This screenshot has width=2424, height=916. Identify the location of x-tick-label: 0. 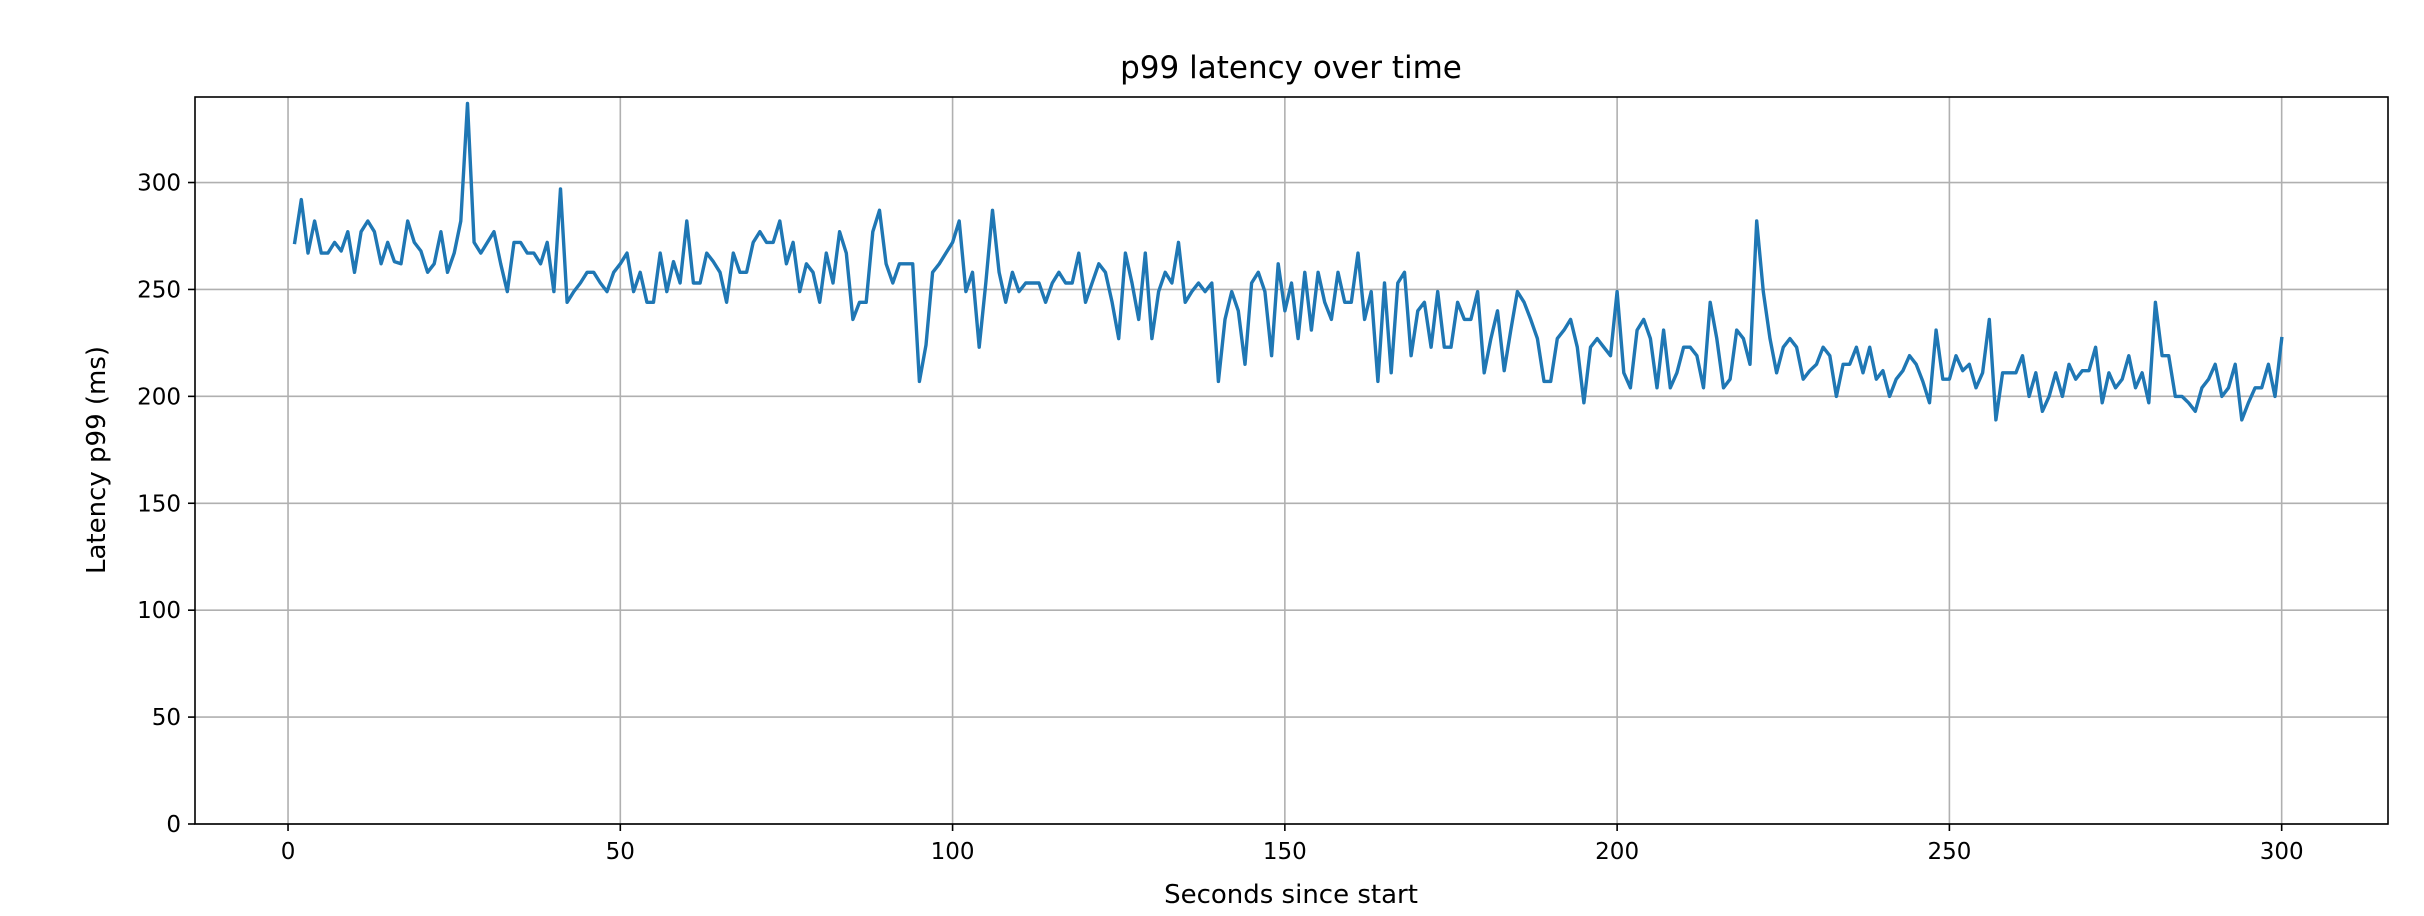
(288, 852).